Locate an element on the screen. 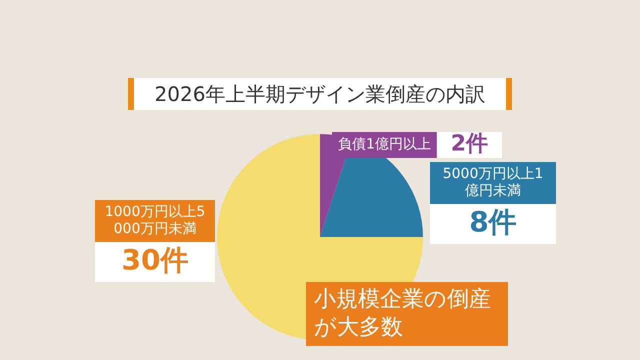 This screenshot has height=360, width=640. data-label: 30件 is located at coordinates (155, 259).